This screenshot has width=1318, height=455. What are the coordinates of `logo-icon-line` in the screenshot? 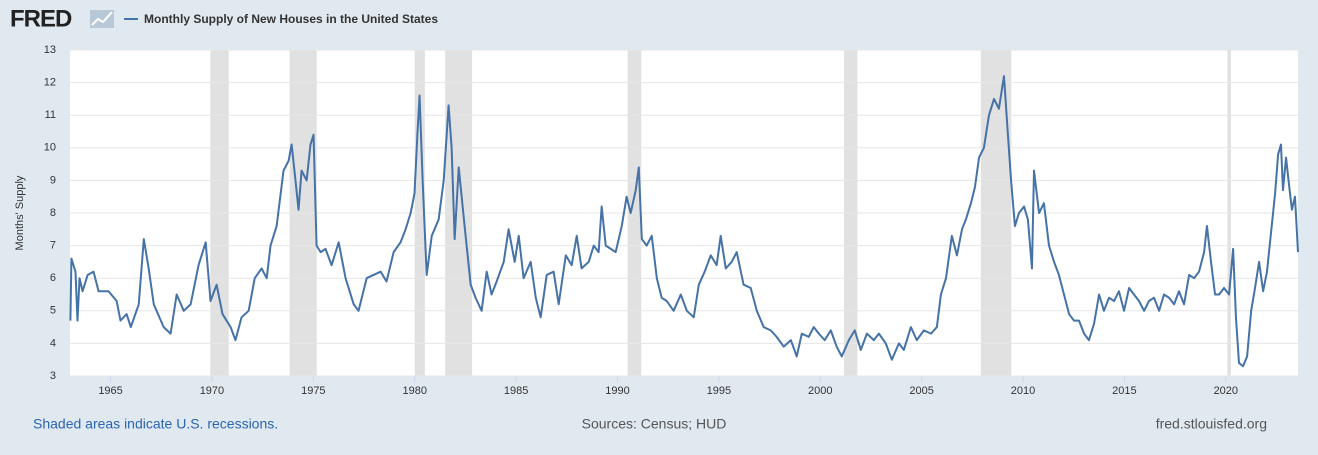 It's located at (102, 18).